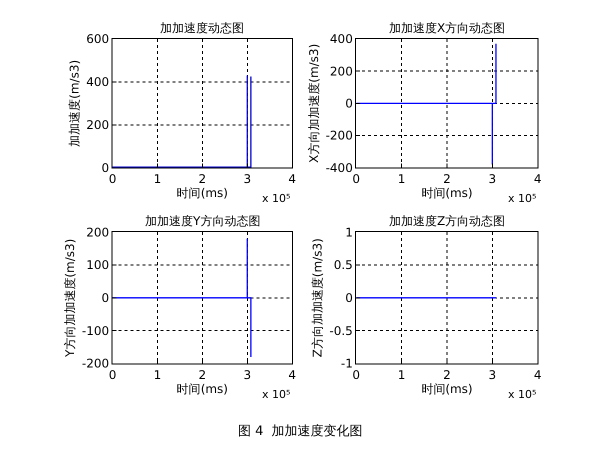 This screenshot has width=601, height=458. What do you see at coordinates (447, 221) in the screenshot?
I see `chart-title: 加加速度Z方向动态图` at bounding box center [447, 221].